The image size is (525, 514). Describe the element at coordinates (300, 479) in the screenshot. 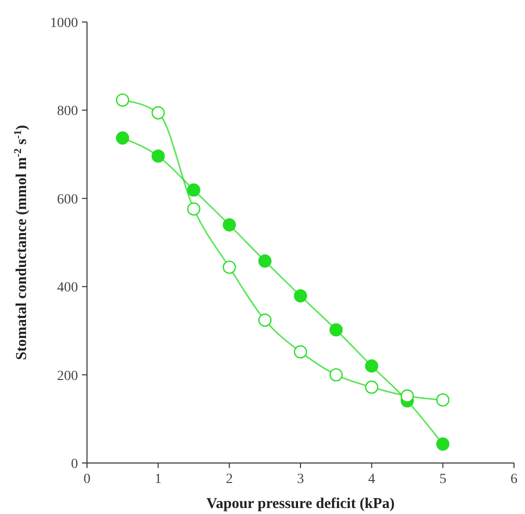

I see `x-tick-label: 3` at that location.